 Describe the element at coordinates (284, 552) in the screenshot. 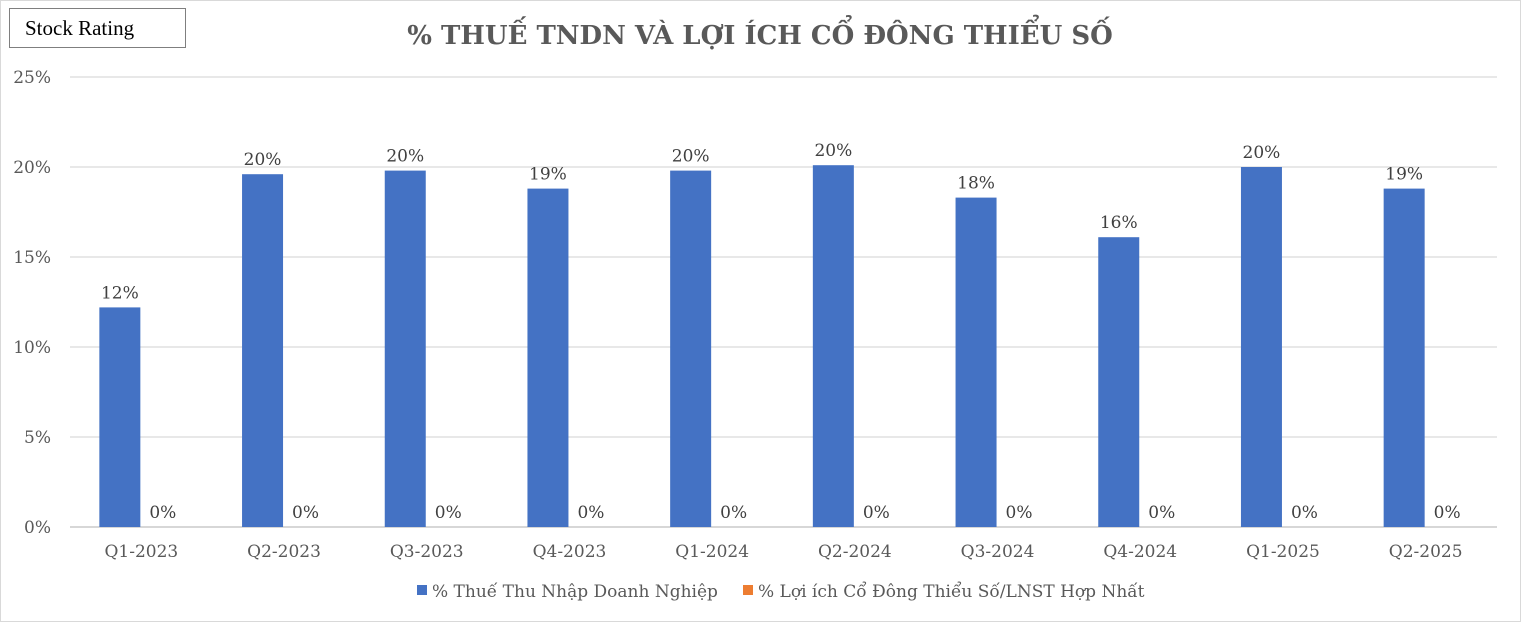

I see `x-tick-label: Q2-2023` at that location.